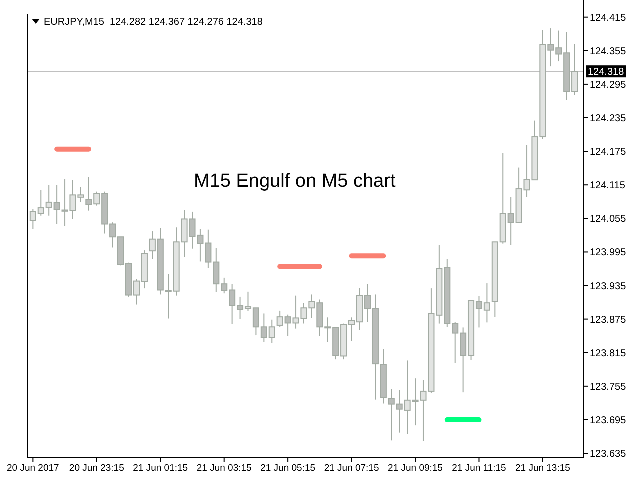  What do you see at coordinates (608, 186) in the screenshot?
I see `y-tick-label: 124.115` at bounding box center [608, 186].